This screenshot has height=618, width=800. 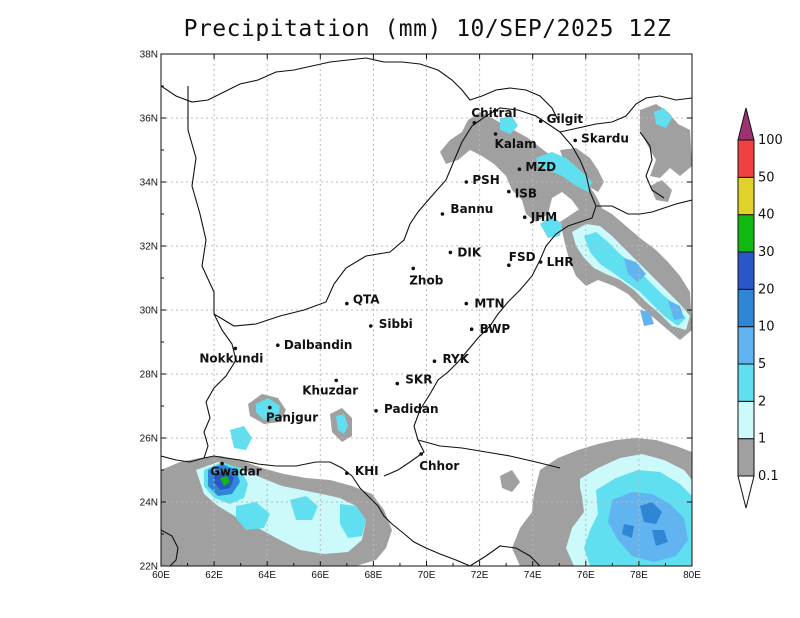 I want to click on lon-tick-label: 70E, so click(x=427, y=575).